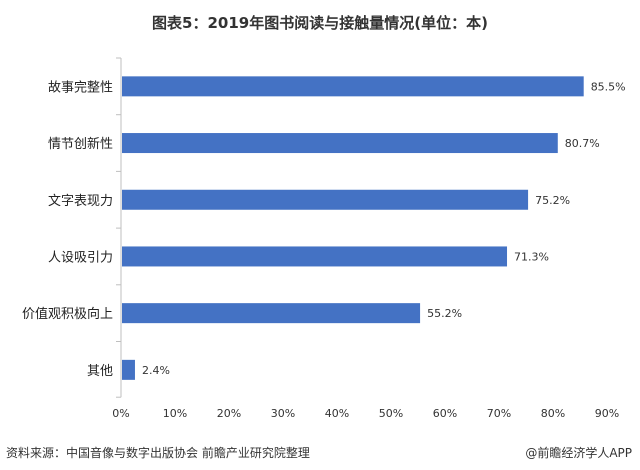 This screenshot has width=640, height=470. Describe the element at coordinates (158, 453) in the screenshot. I see `source-note: 资料来源：中国音像与数字出版协会 前瞻产业研究院整理` at that location.